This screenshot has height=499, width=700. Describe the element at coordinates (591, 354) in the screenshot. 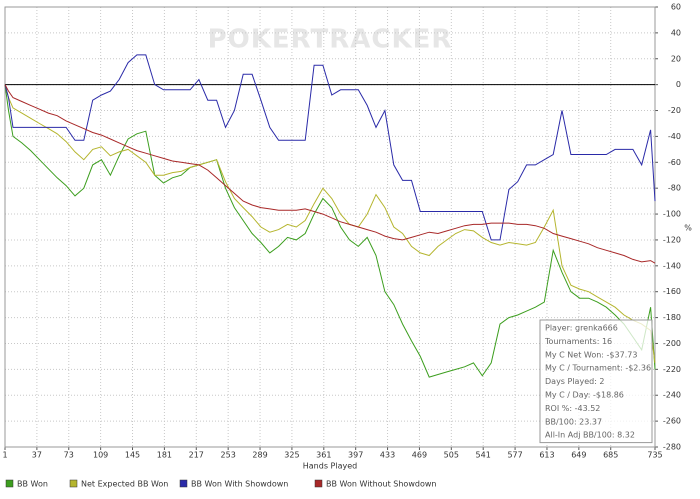

I see `tooltip-text: My C Net Won: -$37.73` at that location.